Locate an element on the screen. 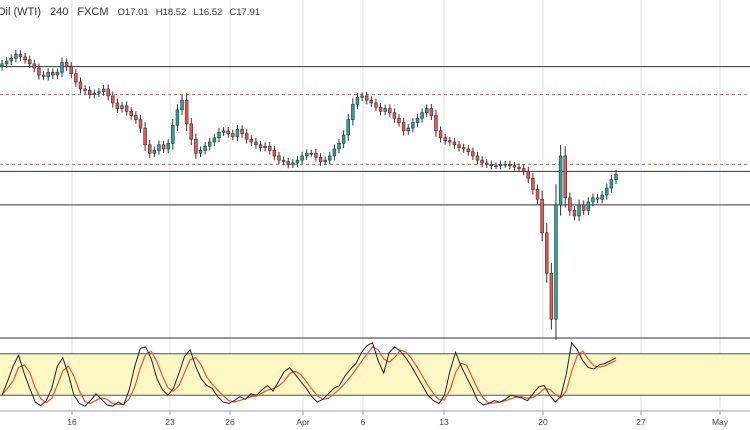  time-axis: 16 23 26 Apr 6 13 20 27 May is located at coordinates (398, 419).